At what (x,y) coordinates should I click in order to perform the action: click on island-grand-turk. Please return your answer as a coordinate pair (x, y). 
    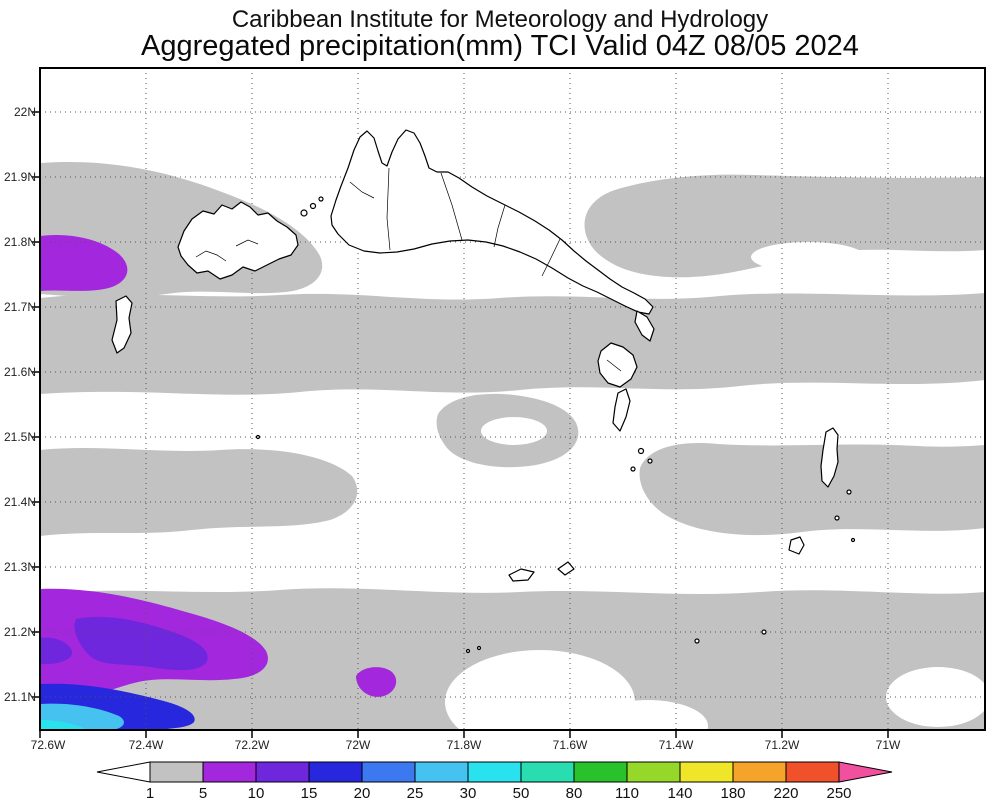
    Looking at the image, I should click on (829, 457).